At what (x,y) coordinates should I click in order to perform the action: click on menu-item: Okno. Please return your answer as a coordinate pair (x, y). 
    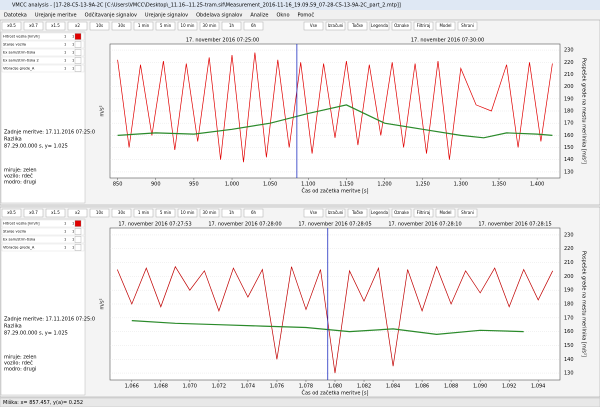
    Looking at the image, I should click on (282, 16).